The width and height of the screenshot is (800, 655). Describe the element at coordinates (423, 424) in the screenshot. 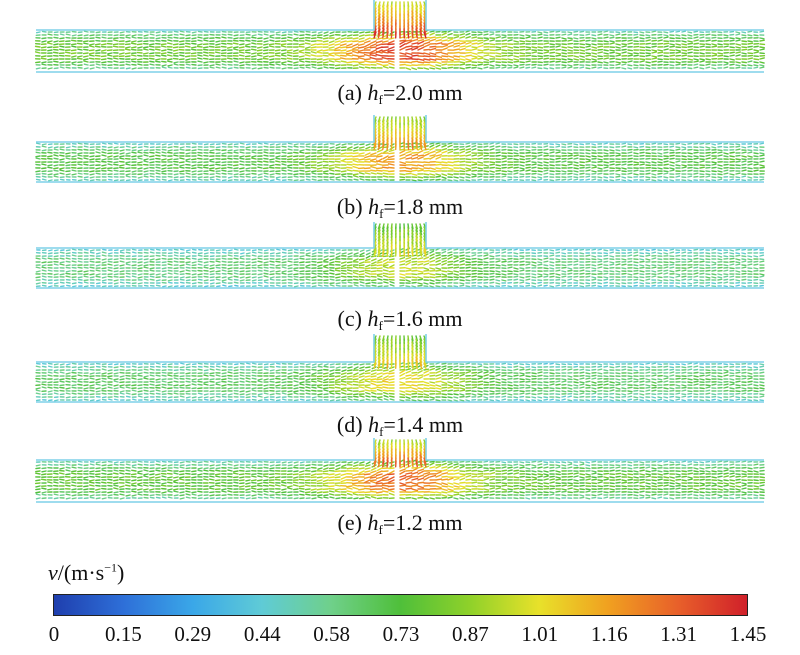

I see `panel-value: =1.4 mm` at that location.